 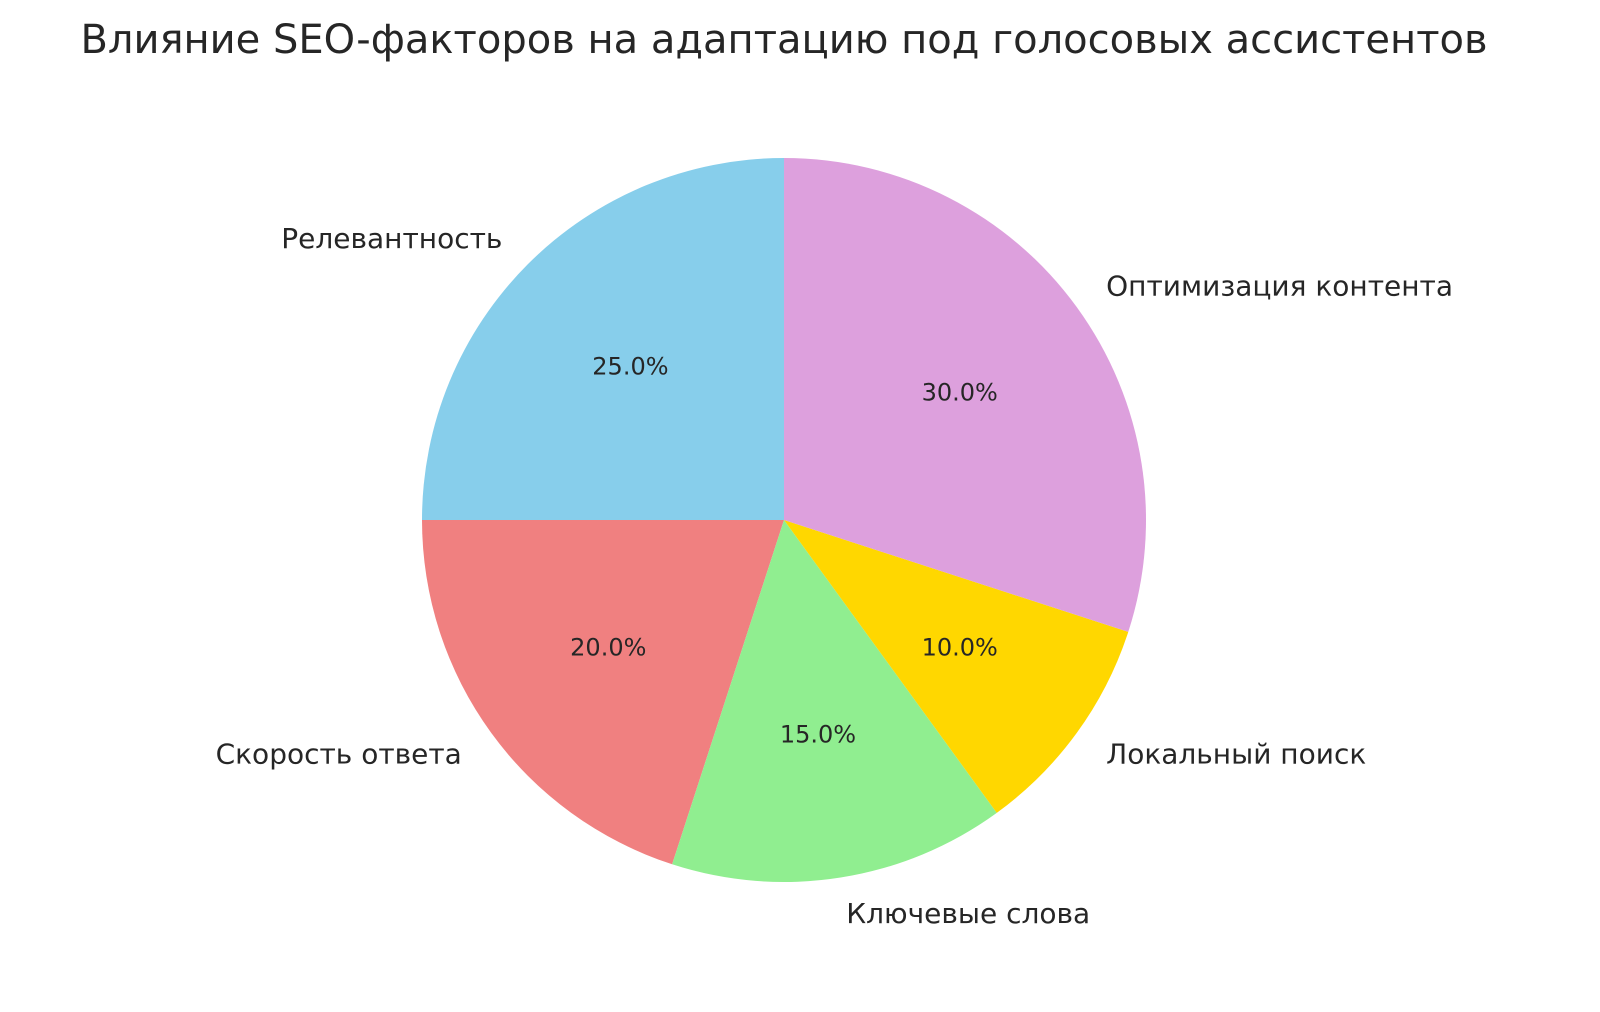 What do you see at coordinates (960, 392) in the screenshot?
I see `slice-percent-5: 30.0%` at bounding box center [960, 392].